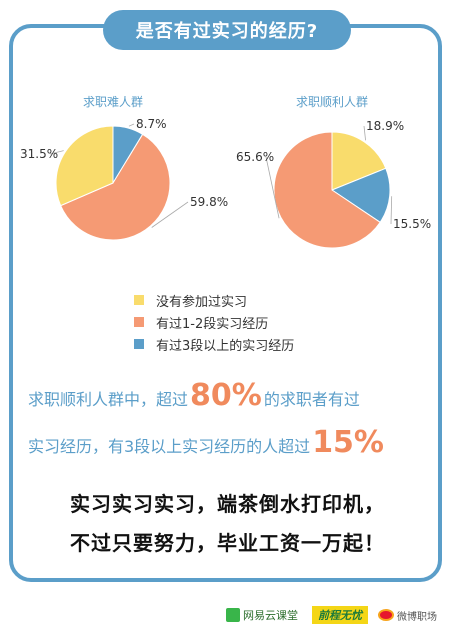  I want to click on legend-label: 有过1-2段实习经历, so click(212, 324).